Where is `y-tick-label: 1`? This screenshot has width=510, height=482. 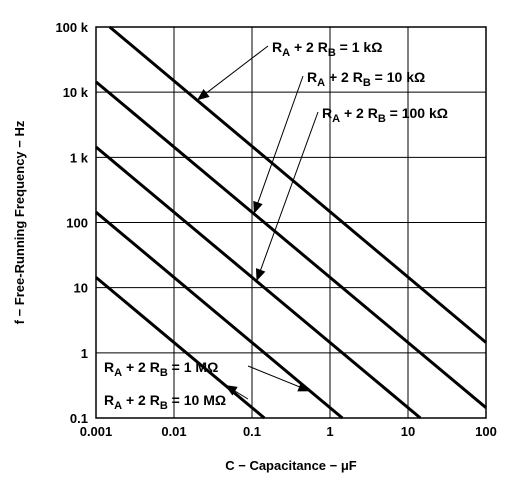 y-tick-label: 1 is located at coordinates (84, 353).